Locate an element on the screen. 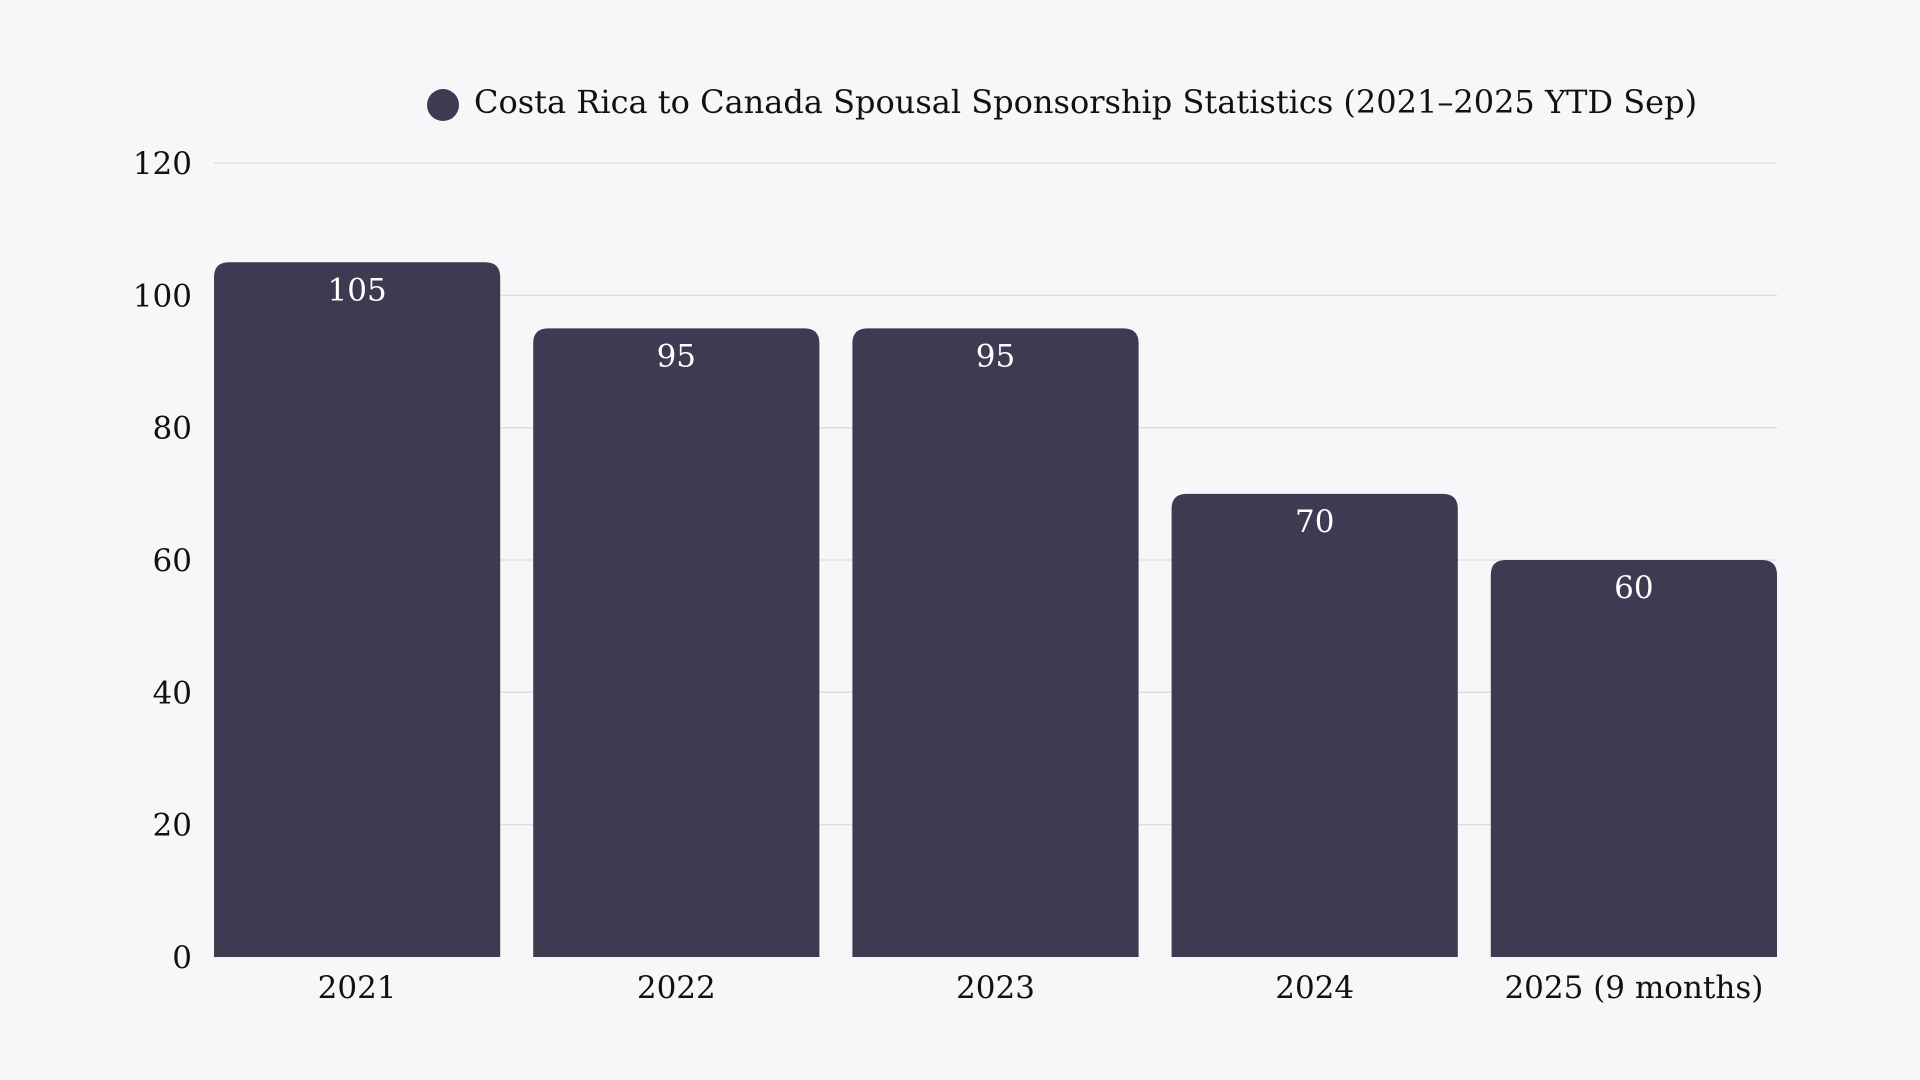 This screenshot has width=1920, height=1080. y-tick-label: 40 is located at coordinates (172, 693).